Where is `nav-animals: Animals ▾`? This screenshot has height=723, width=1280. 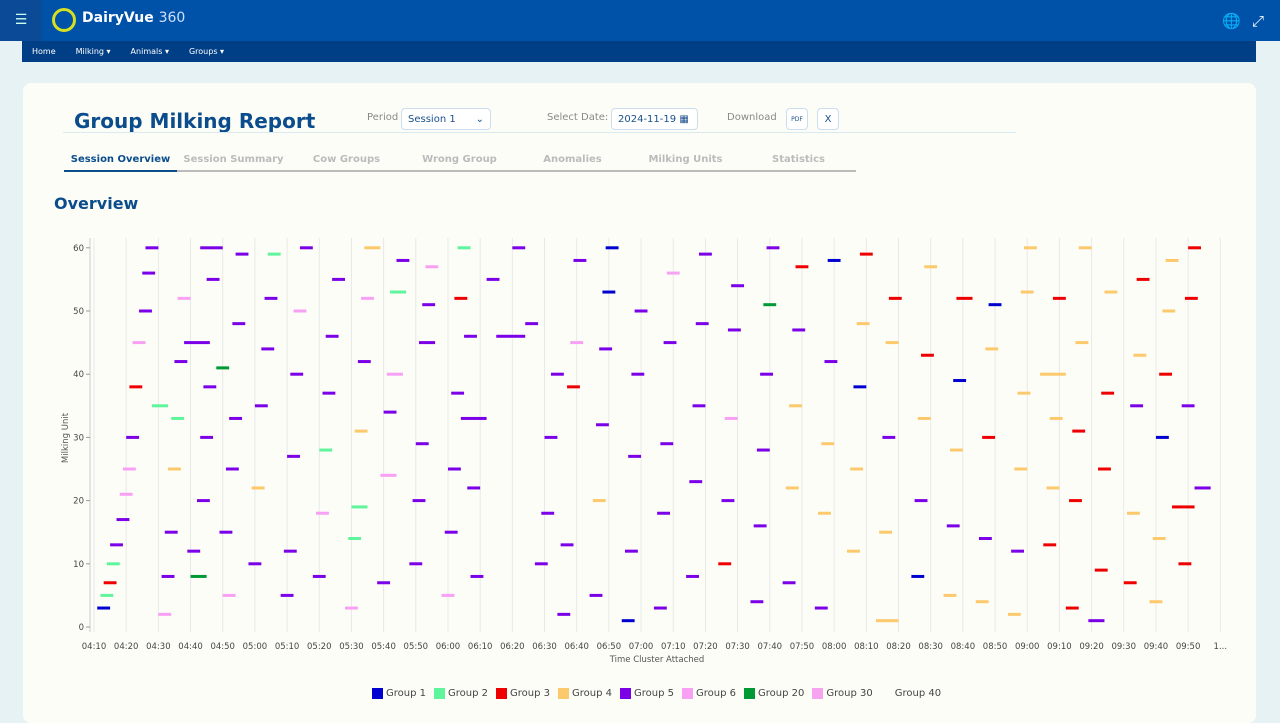 nav-animals: Animals ▾ is located at coordinates (149, 51).